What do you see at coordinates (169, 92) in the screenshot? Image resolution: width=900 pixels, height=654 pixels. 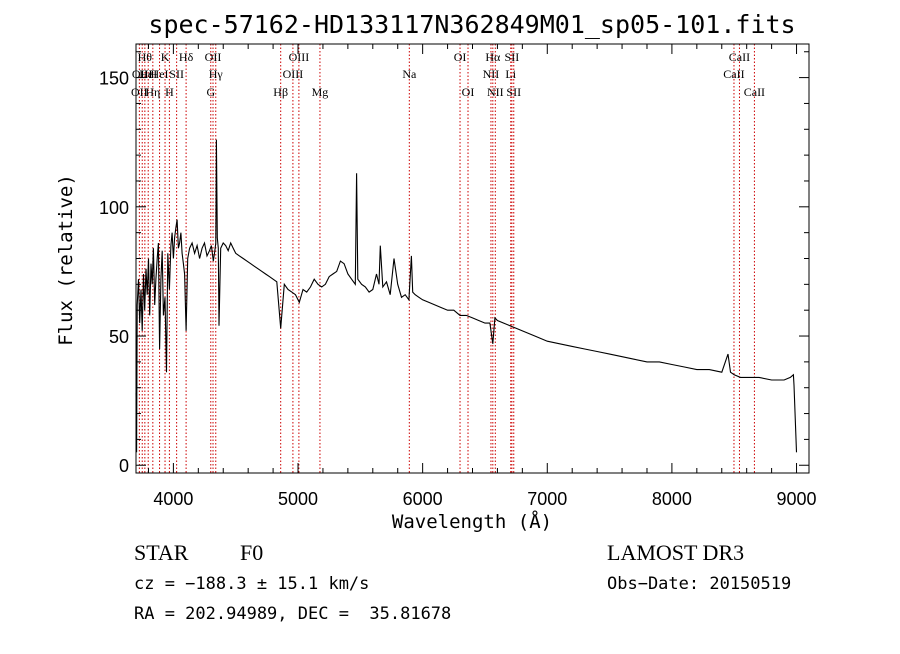 I see `line-label: H` at bounding box center [169, 92].